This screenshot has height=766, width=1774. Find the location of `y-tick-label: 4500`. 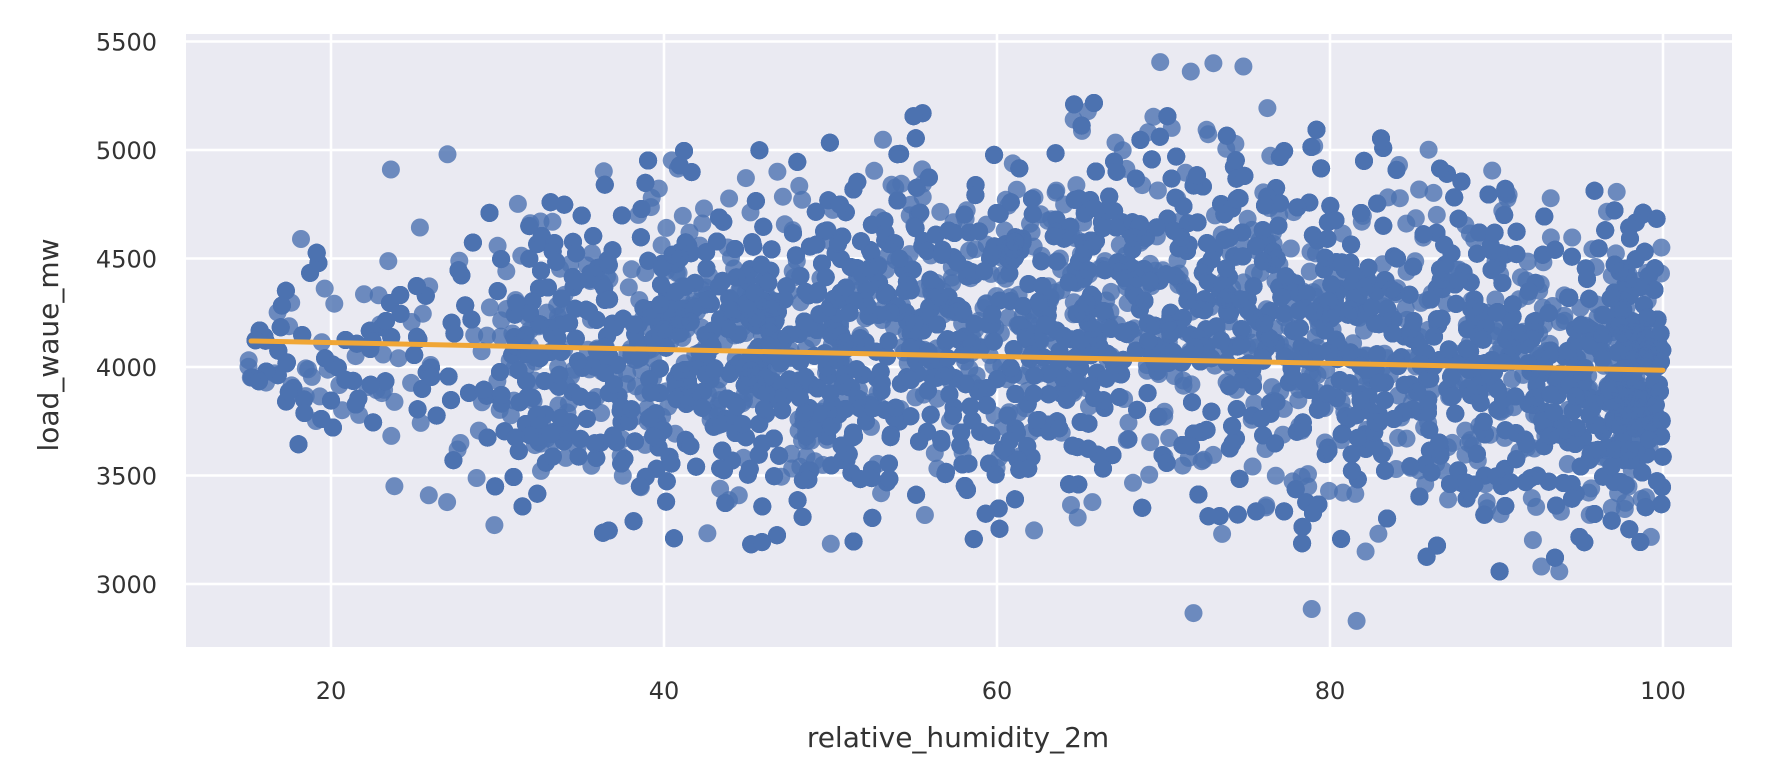

y-tick-label: 4500 is located at coordinates (126, 260).